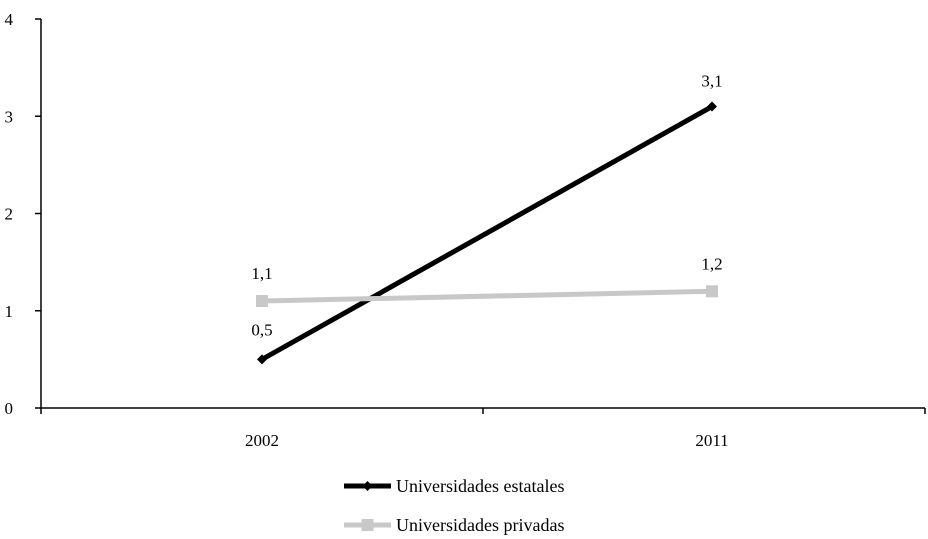 This screenshot has width=928, height=539. I want to click on data-label: 1,1, so click(261, 273).